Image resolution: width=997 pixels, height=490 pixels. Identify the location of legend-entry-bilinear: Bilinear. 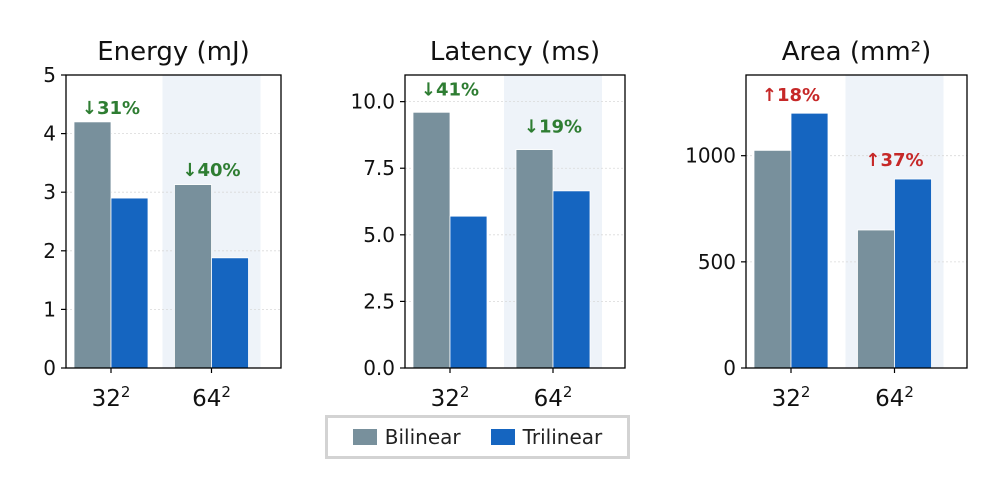
(406, 437).